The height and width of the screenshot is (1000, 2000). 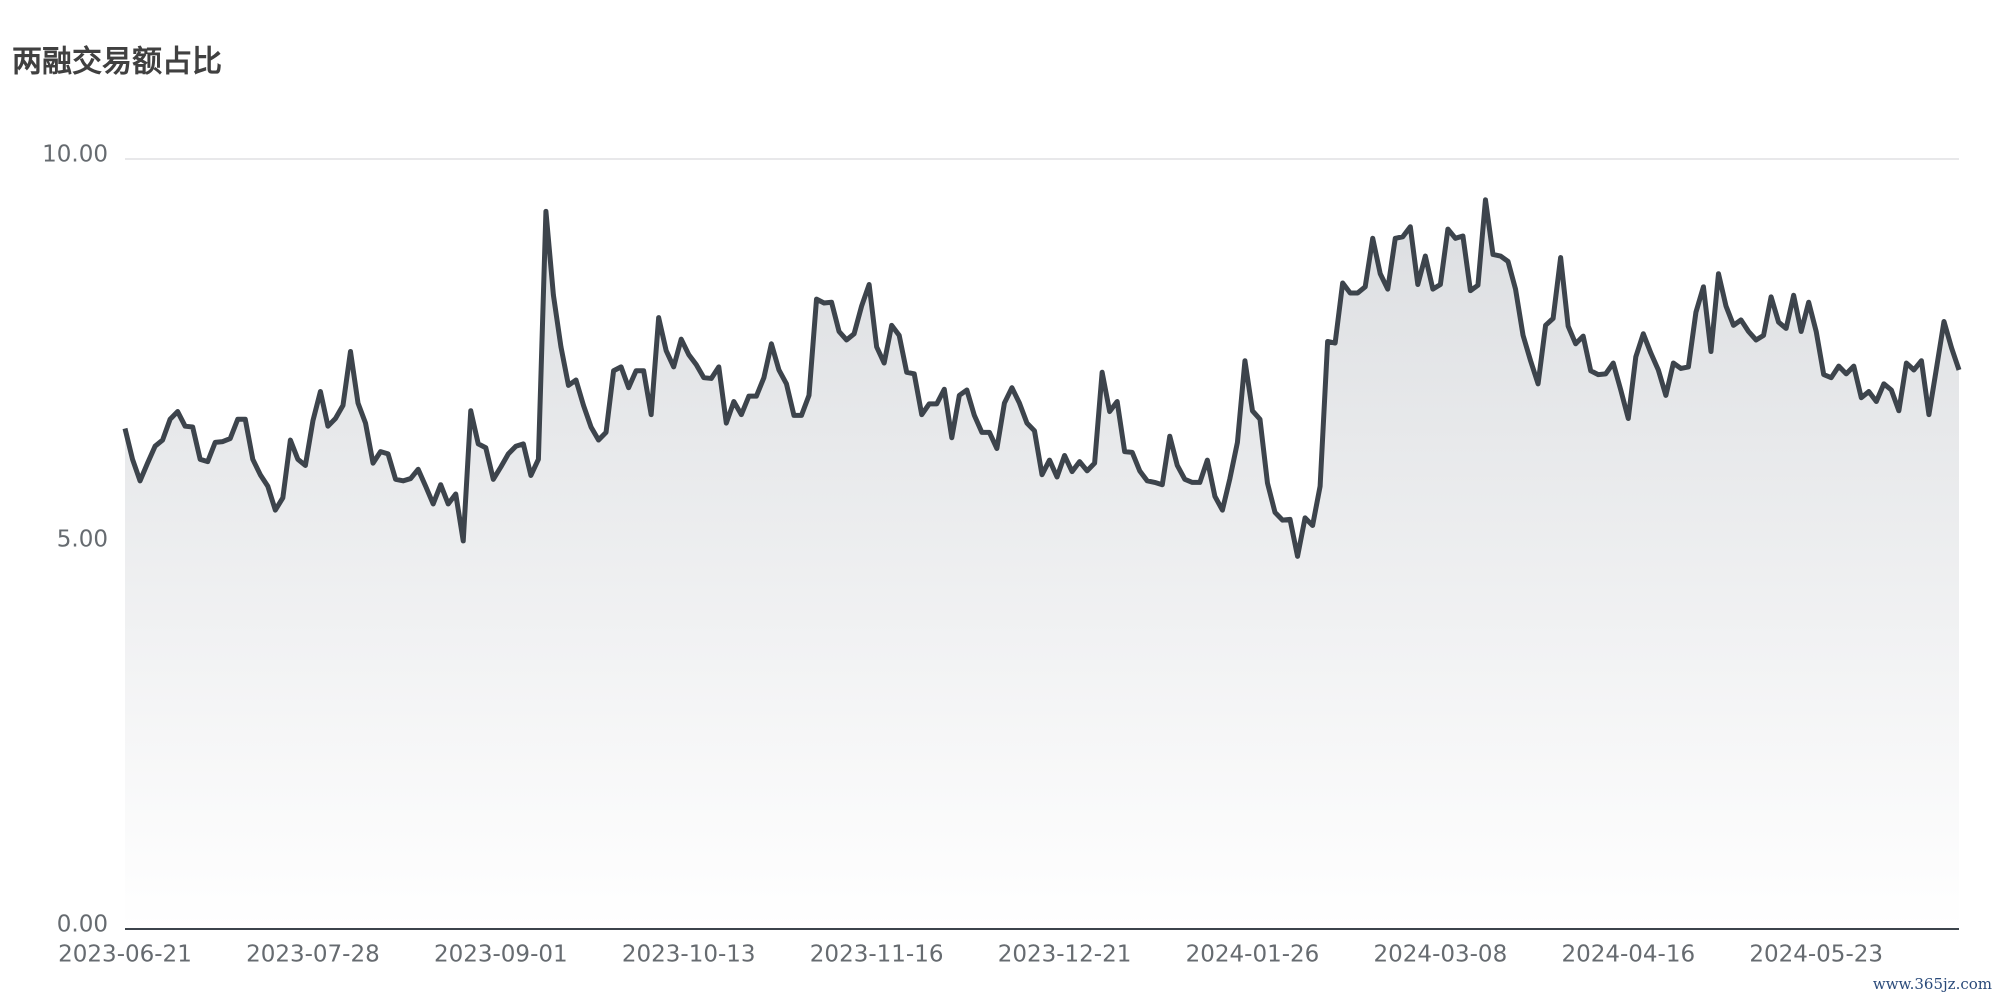 What do you see at coordinates (1816, 955) in the screenshot?
I see `x-tick-label: 2024-05-23` at bounding box center [1816, 955].